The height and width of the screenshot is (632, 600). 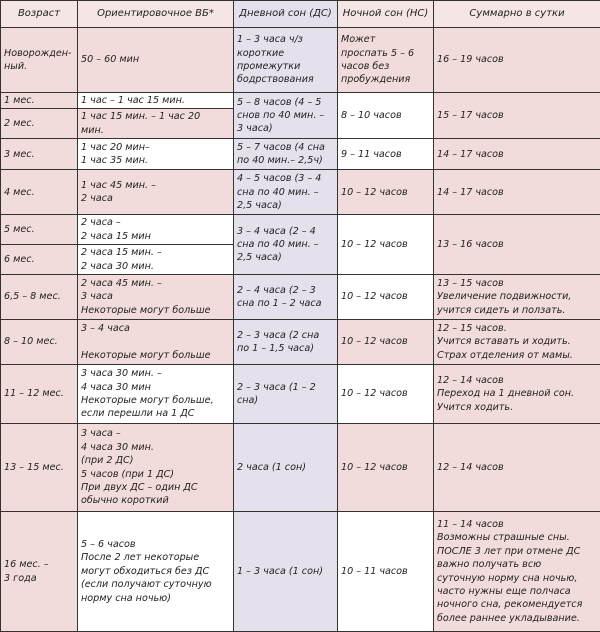 What do you see at coordinates (156, 101) in the screenshot?
I see `wake-cell: 1 час – 1 час 15 мин.` at bounding box center [156, 101].